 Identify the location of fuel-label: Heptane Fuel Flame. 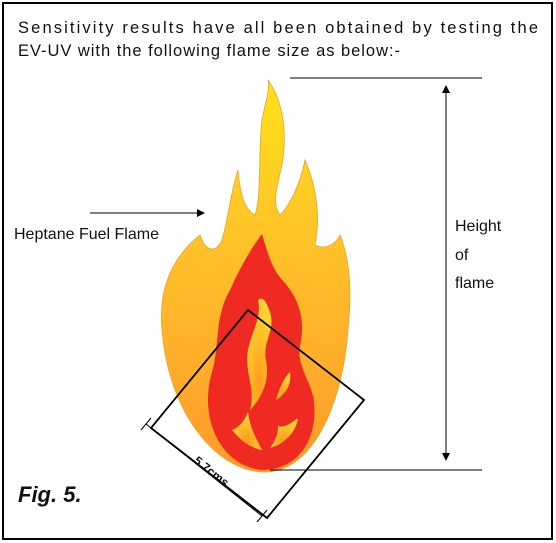
(86, 234).